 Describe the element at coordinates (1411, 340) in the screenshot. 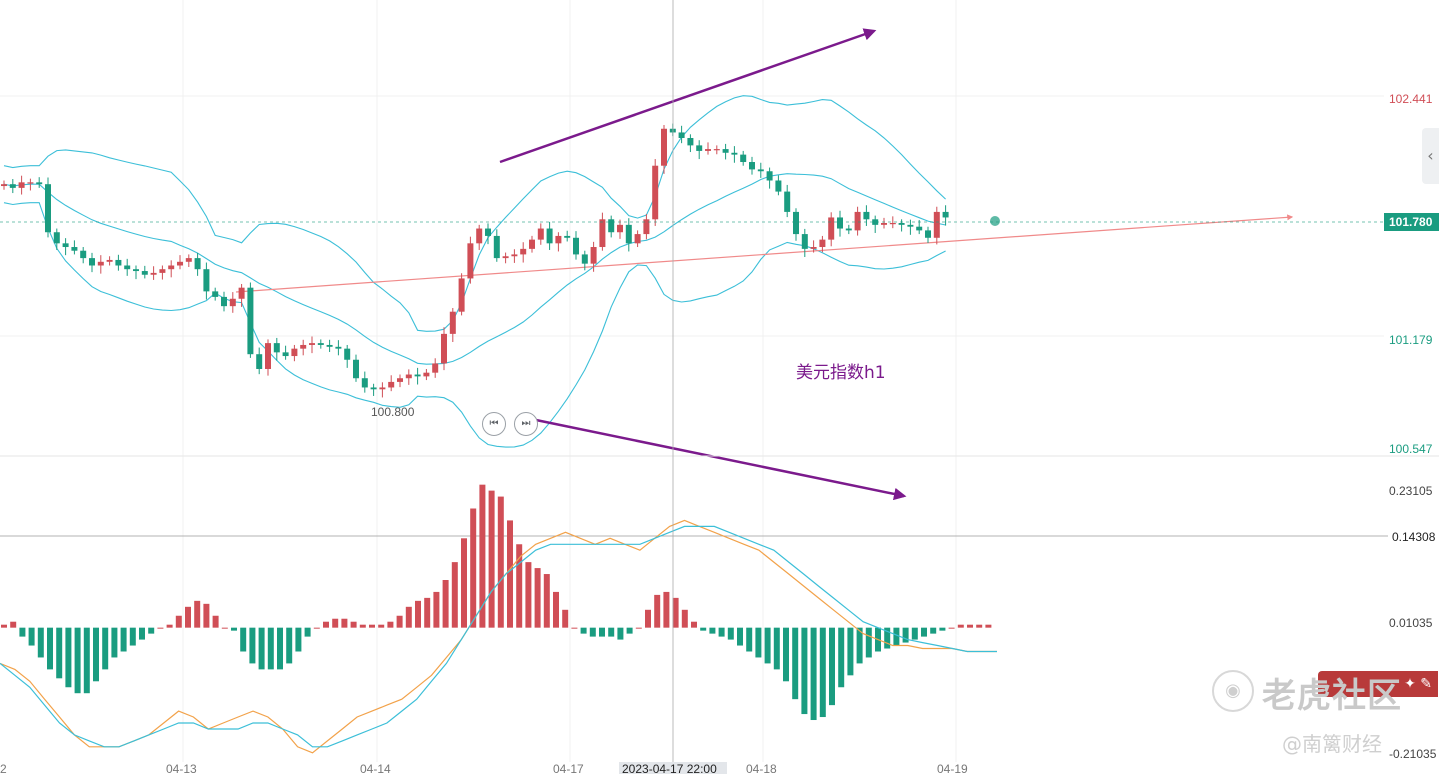

I see `price-tick-mid: 101.179` at that location.